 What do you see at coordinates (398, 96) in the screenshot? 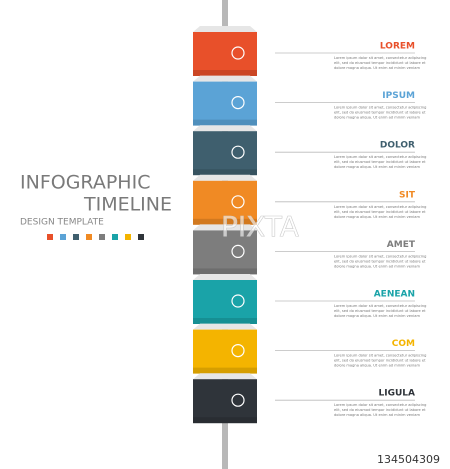
I see `item-label: IPSUM` at bounding box center [398, 96].